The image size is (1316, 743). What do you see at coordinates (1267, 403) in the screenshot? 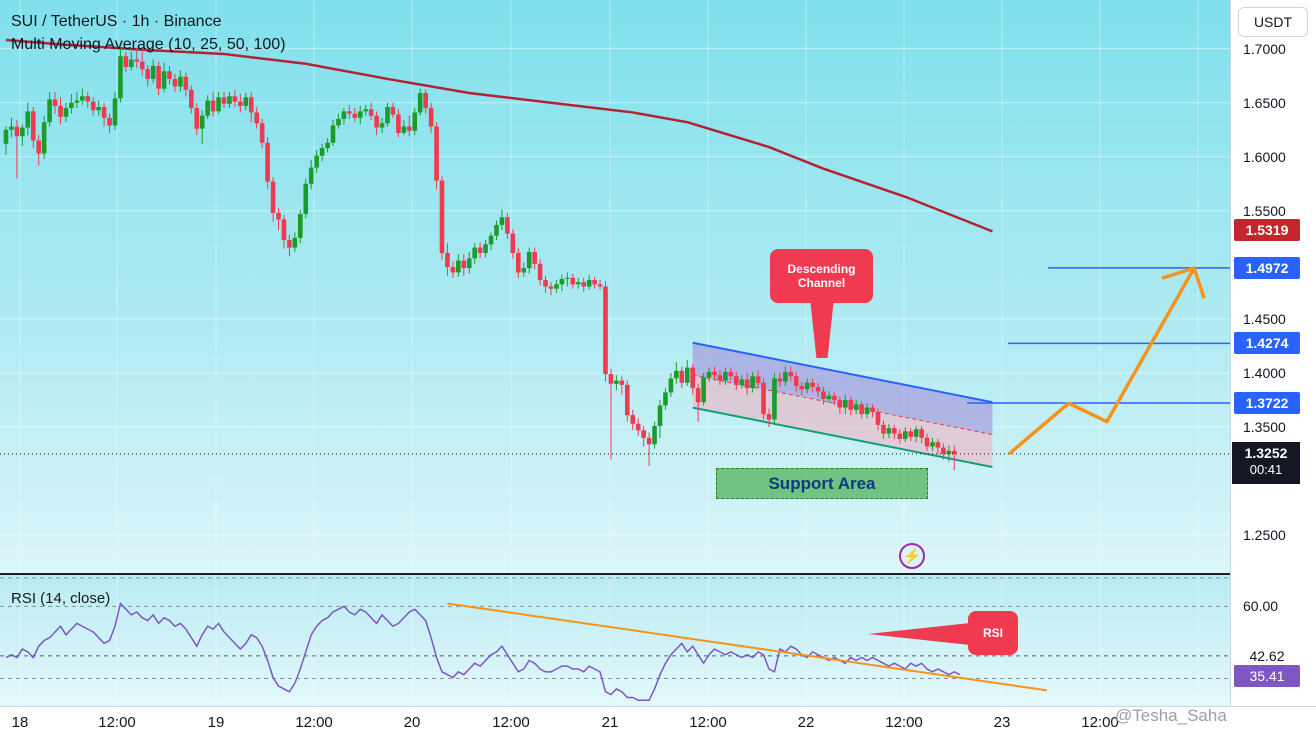
I see `price-level-badge: 1.3722` at bounding box center [1267, 403].